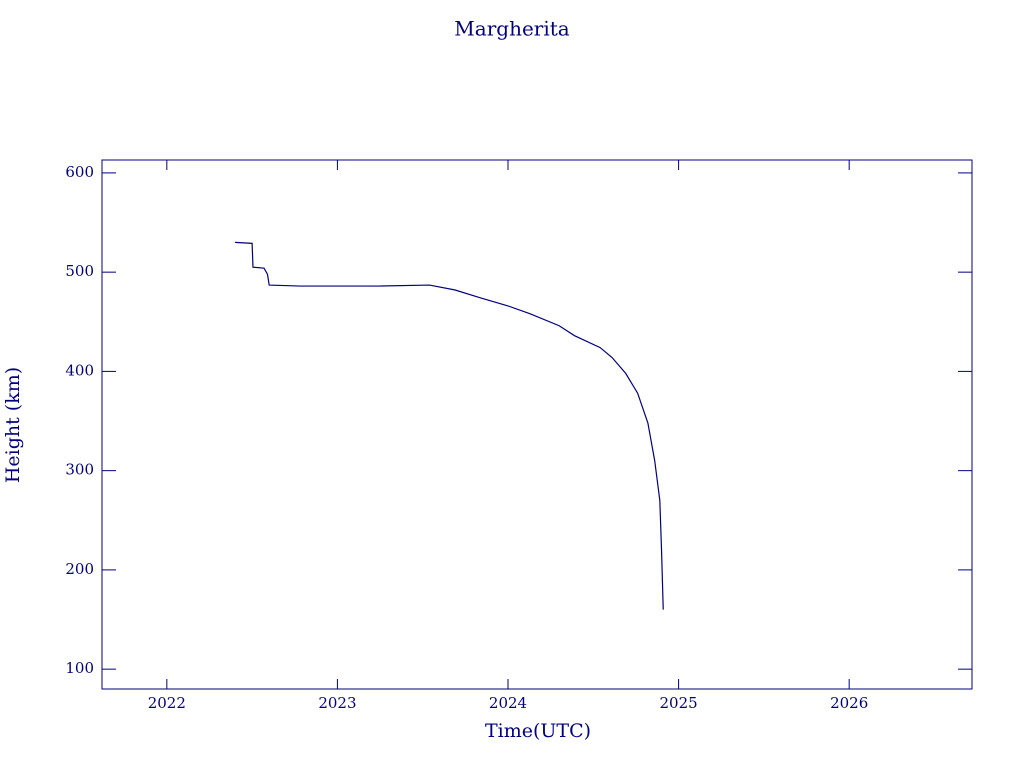  Describe the element at coordinates (337, 703) in the screenshot. I see `x-tick-label: 2023` at that location.